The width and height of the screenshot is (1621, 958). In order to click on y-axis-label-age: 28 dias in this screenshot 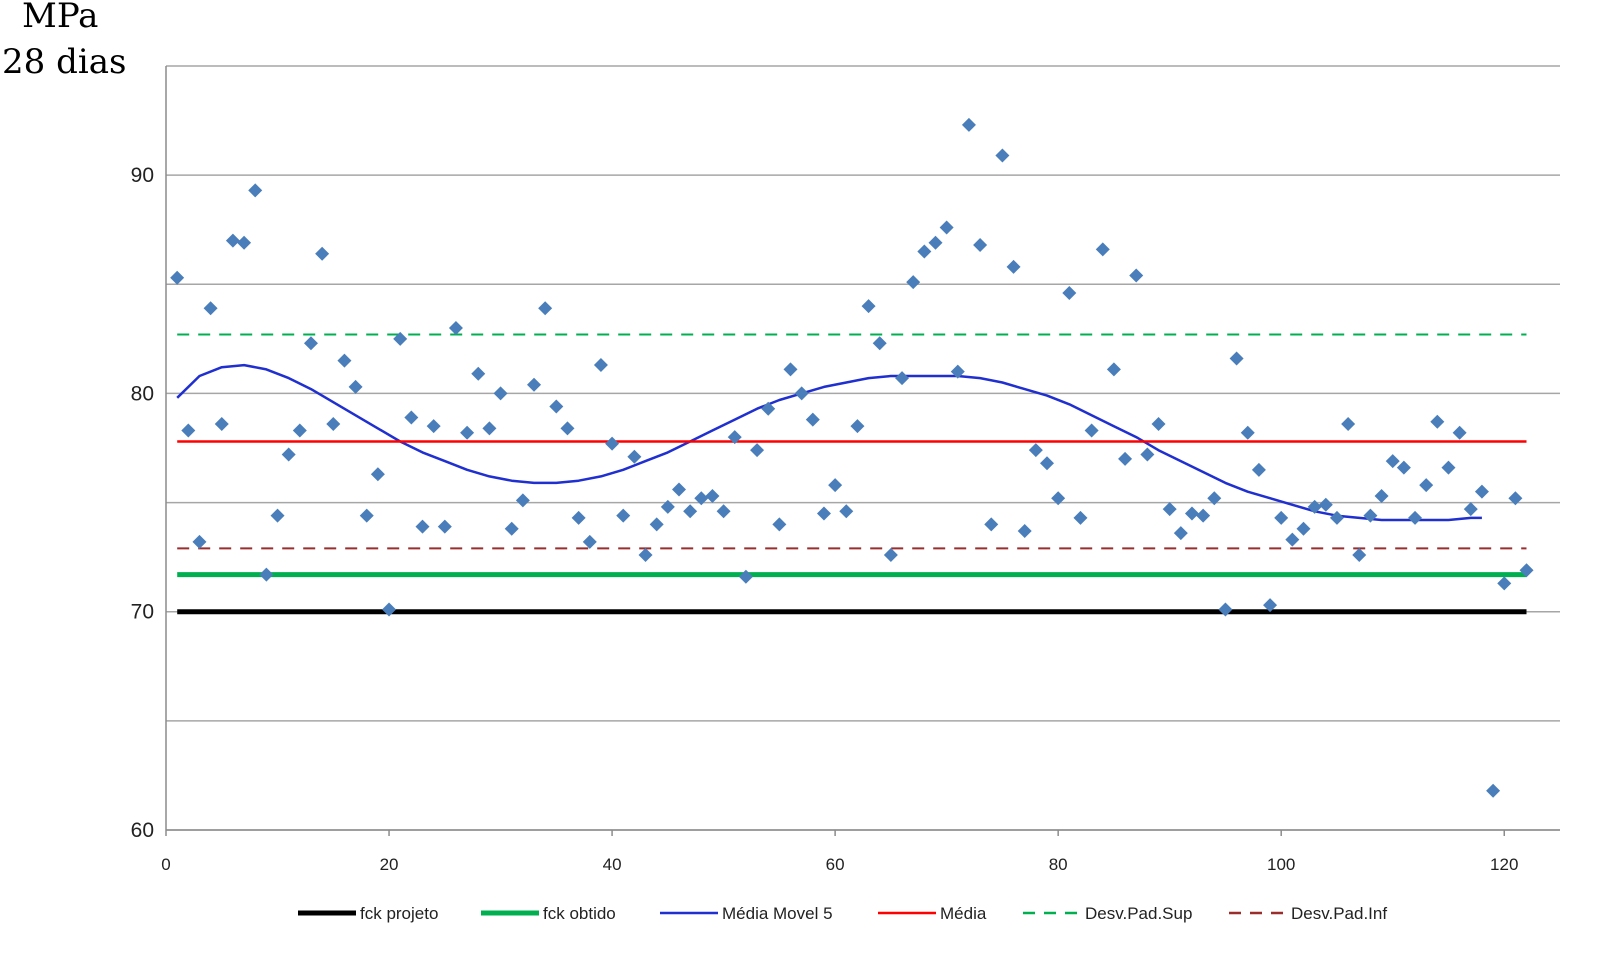, I will do `click(64, 62)`.